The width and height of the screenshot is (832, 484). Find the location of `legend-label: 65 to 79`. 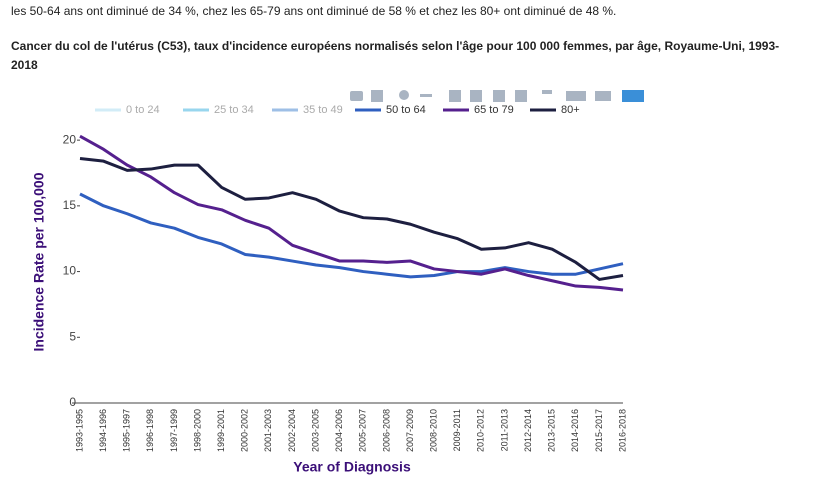

legend-label: 65 to 79 is located at coordinates (494, 110).